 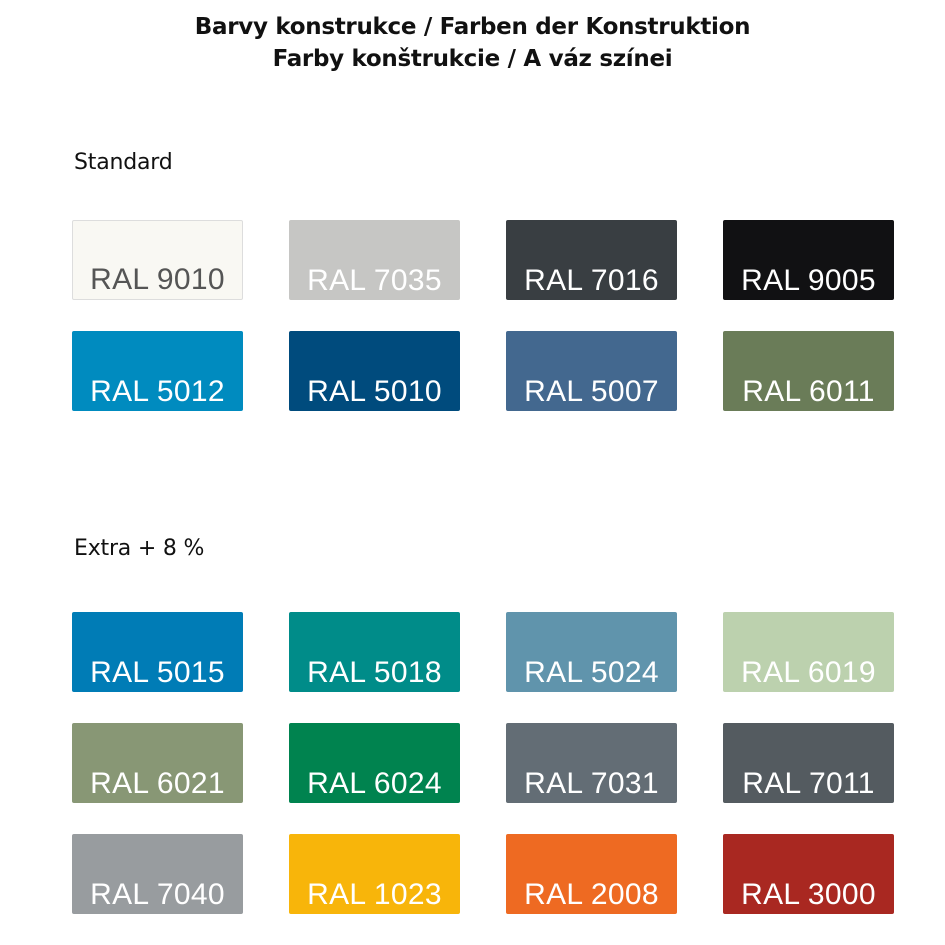 What do you see at coordinates (591, 783) in the screenshot?
I see `swatch-label: RAL 7031` at bounding box center [591, 783].